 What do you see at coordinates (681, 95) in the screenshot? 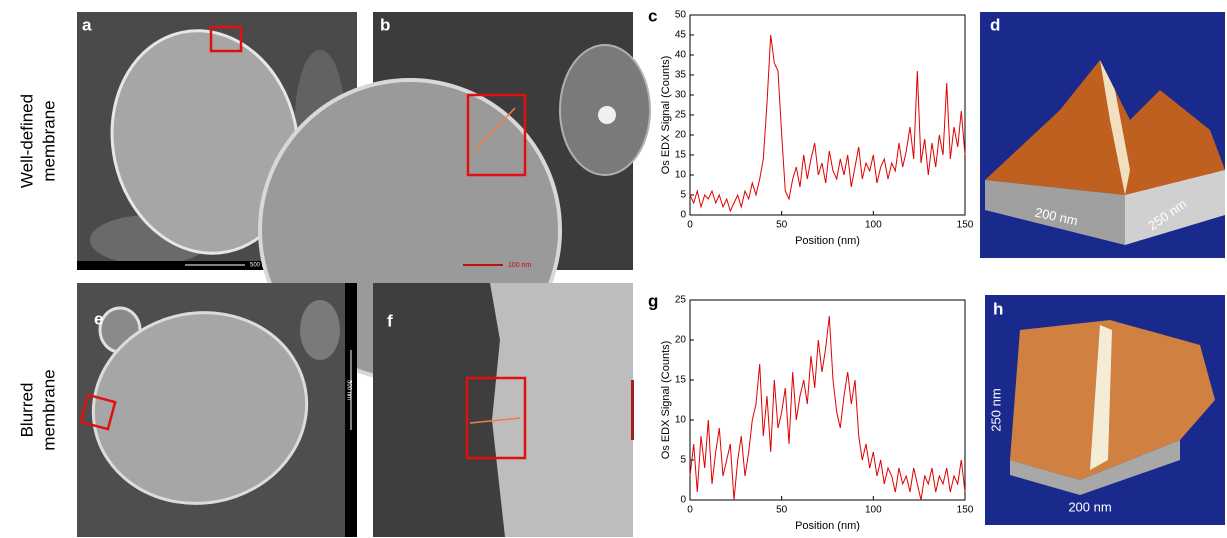
I see `y-tick-label: 30` at bounding box center [681, 95].